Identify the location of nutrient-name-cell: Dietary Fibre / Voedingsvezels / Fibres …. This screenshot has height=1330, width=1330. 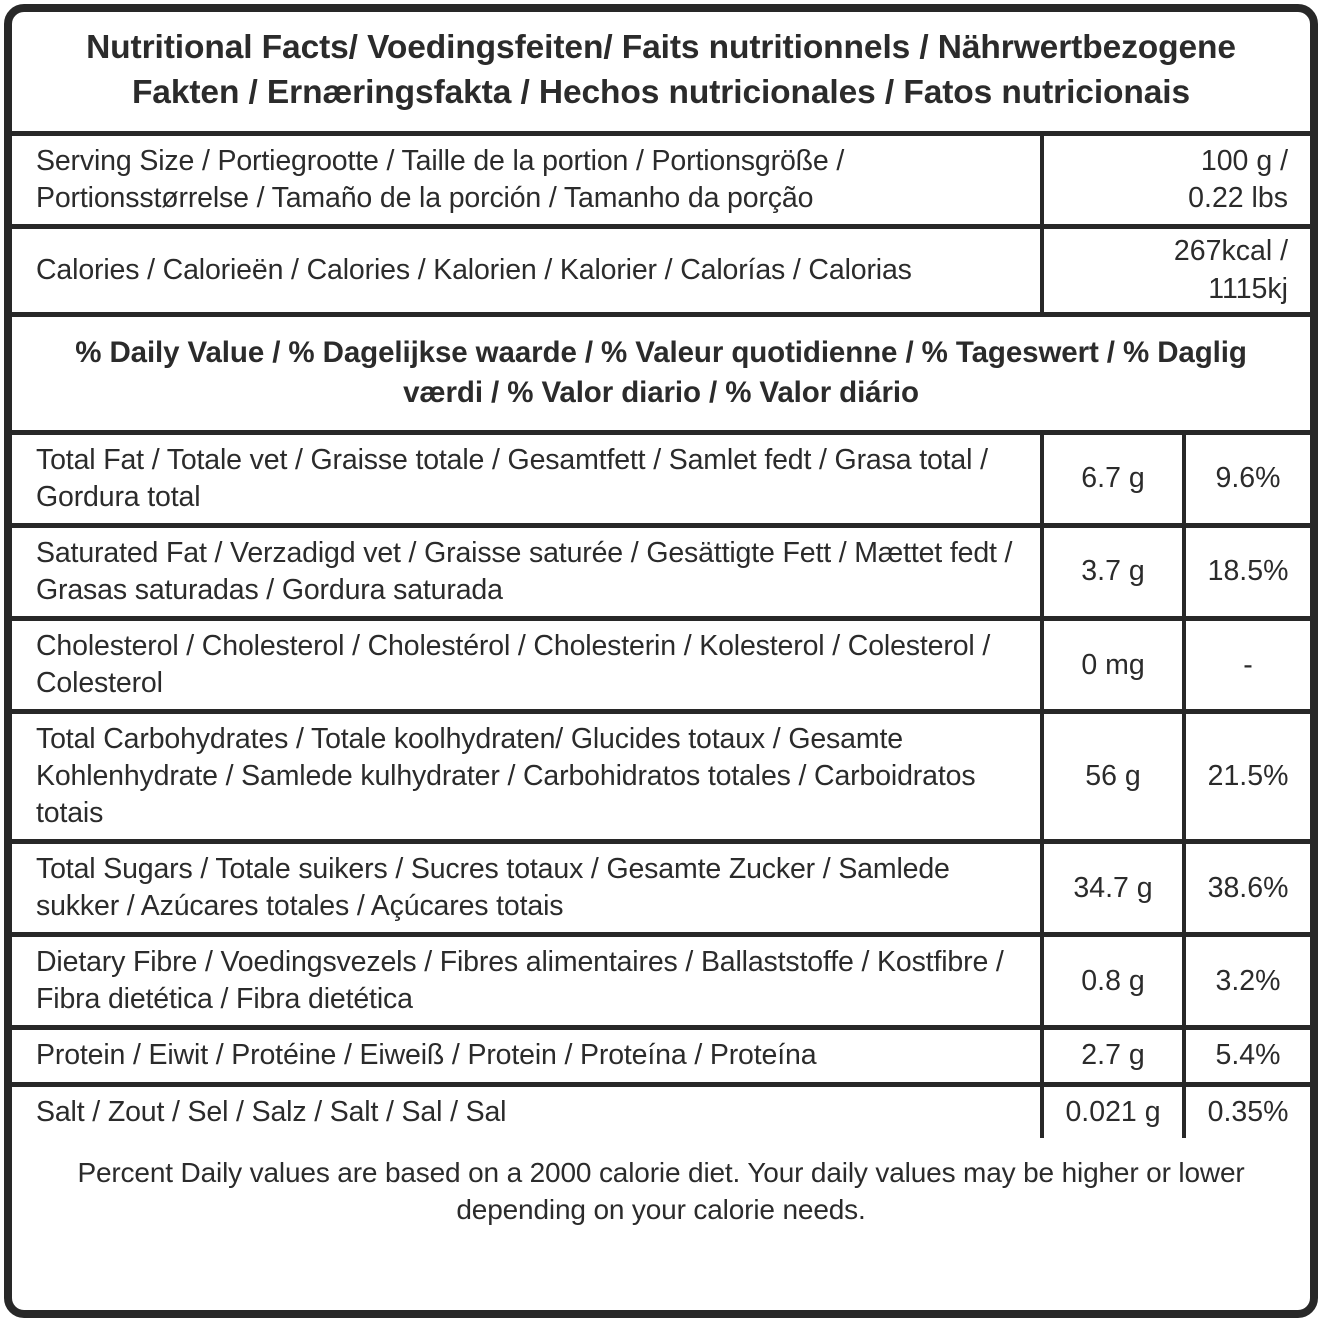
(526, 981).